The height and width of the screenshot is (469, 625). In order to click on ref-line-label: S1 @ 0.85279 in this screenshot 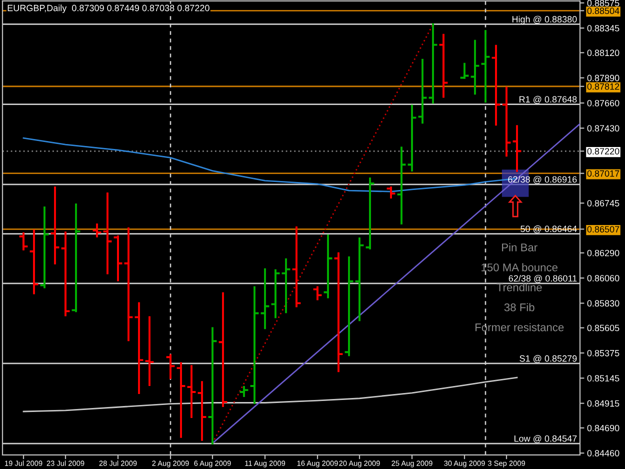, I will do `click(548, 359)`.